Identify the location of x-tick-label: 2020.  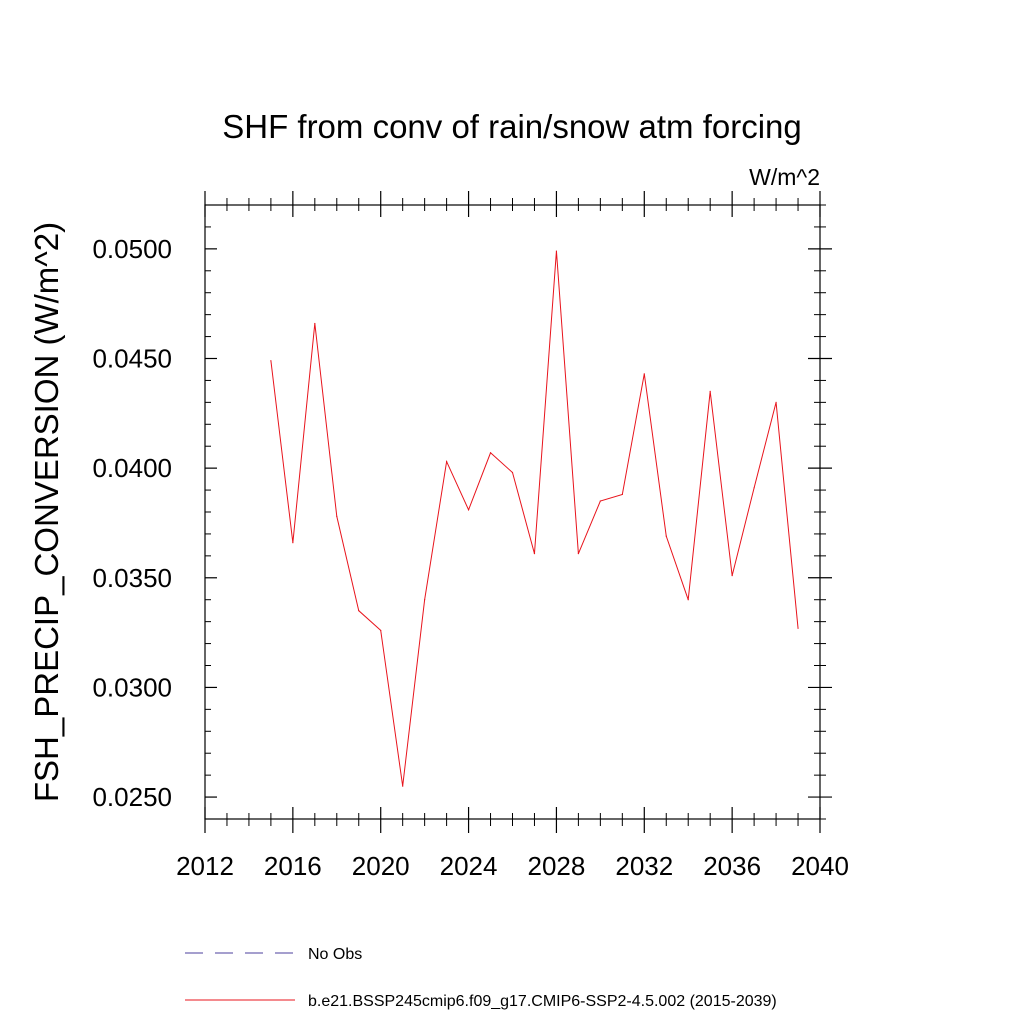
(381, 866).